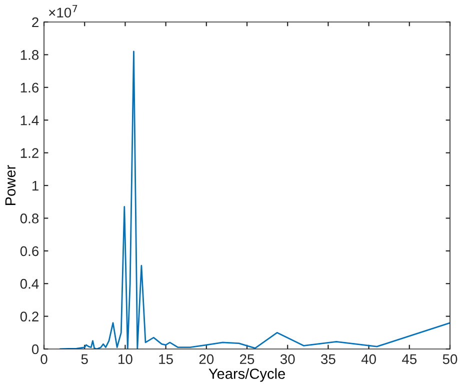  Describe the element at coordinates (10, 185) in the screenshot. I see `y-axis-title: Power` at that location.